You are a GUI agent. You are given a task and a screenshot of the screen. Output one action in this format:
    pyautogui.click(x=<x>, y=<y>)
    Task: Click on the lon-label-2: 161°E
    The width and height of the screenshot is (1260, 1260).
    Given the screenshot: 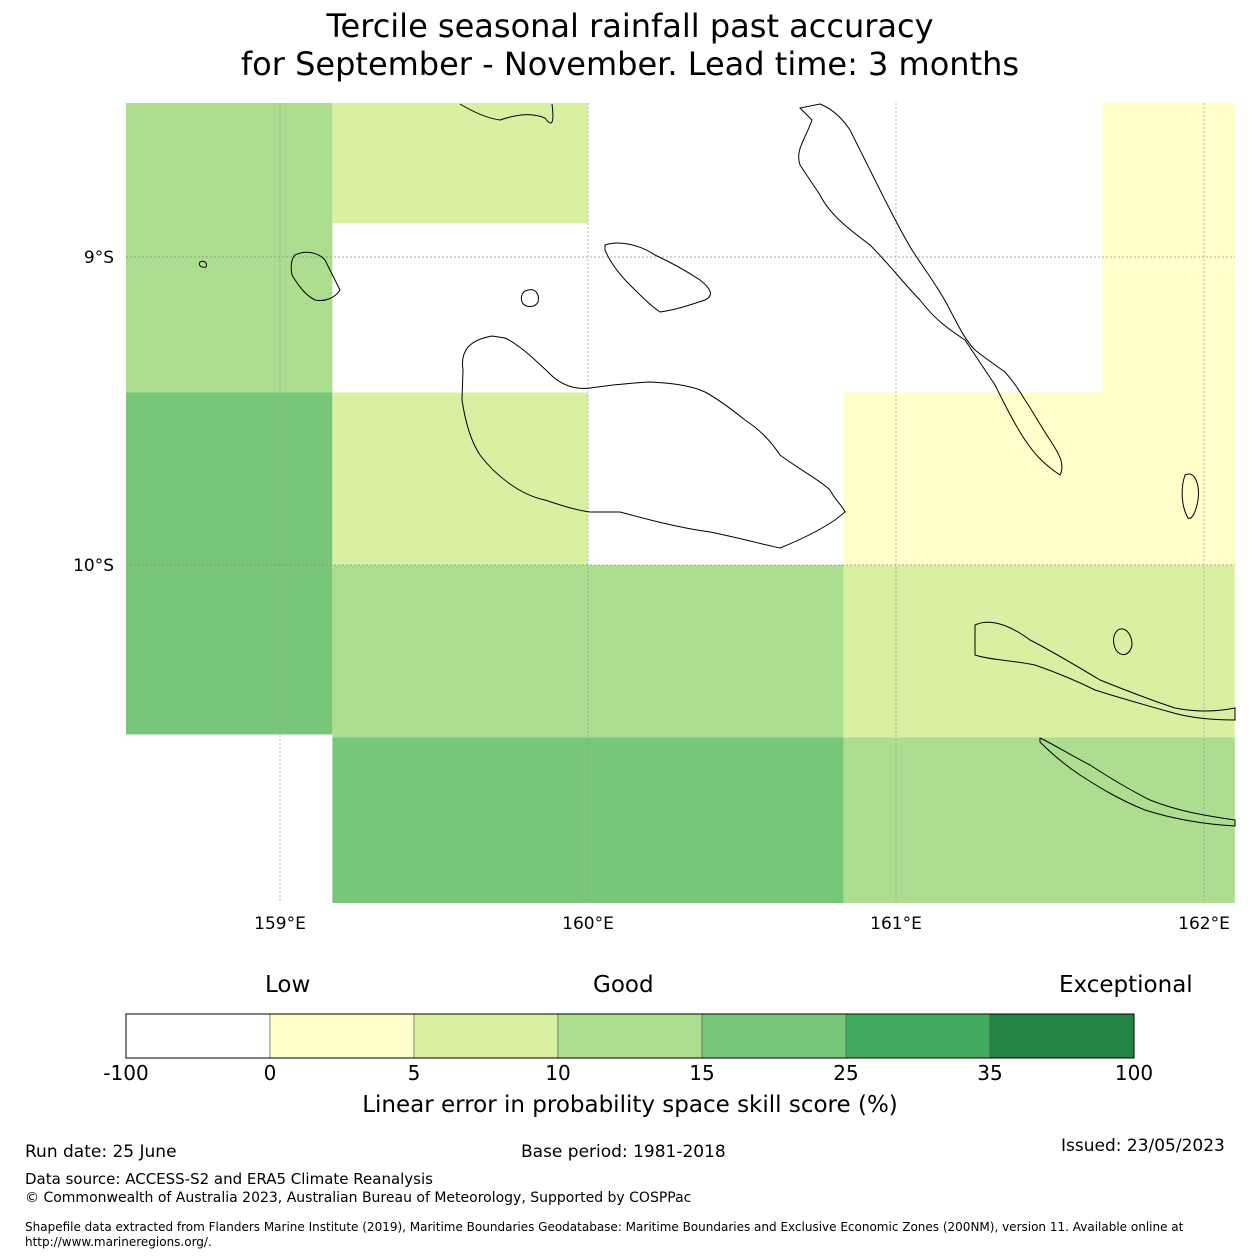 What is the action you would take?
    pyautogui.click(x=896, y=924)
    